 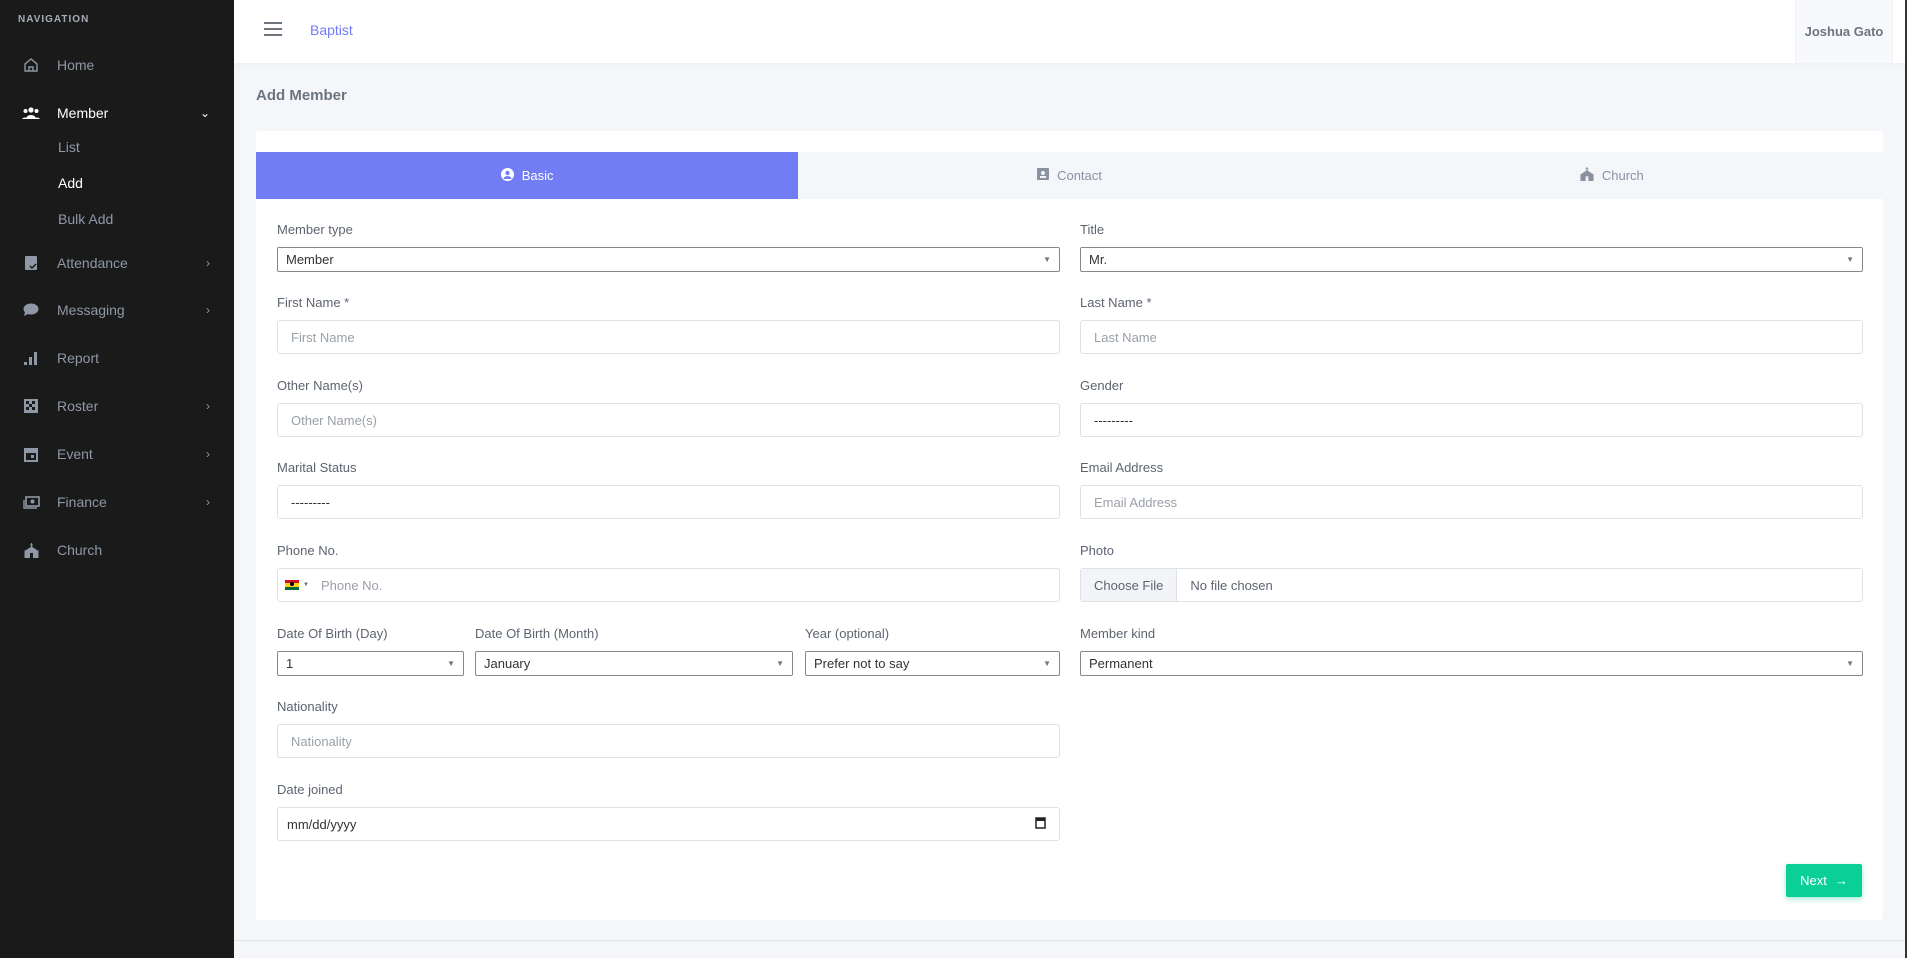 I want to click on user-circle-icon, so click(x=507, y=175).